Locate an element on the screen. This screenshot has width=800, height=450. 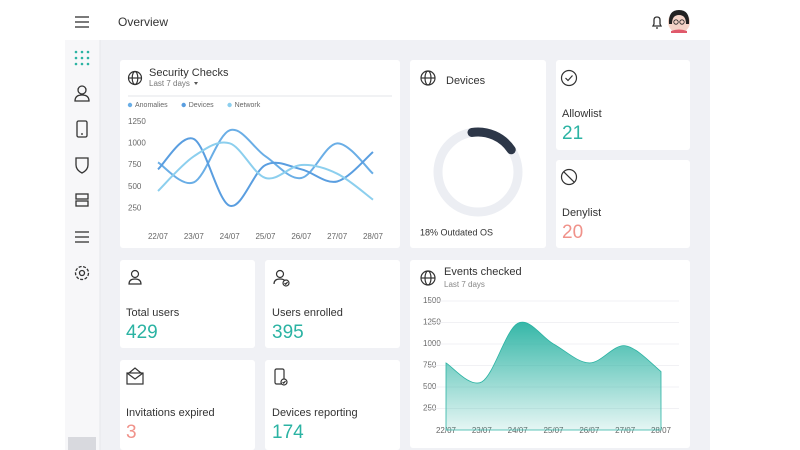
stat-value: 395 is located at coordinates (288, 332).